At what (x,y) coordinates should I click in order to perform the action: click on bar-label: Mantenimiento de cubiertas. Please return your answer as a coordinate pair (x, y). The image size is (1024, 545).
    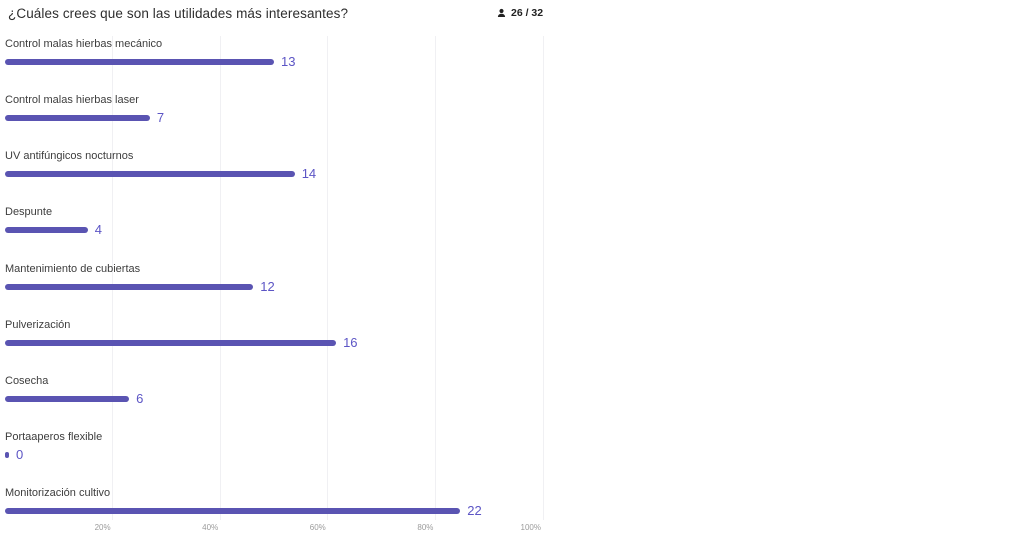
    Looking at the image, I should click on (73, 268).